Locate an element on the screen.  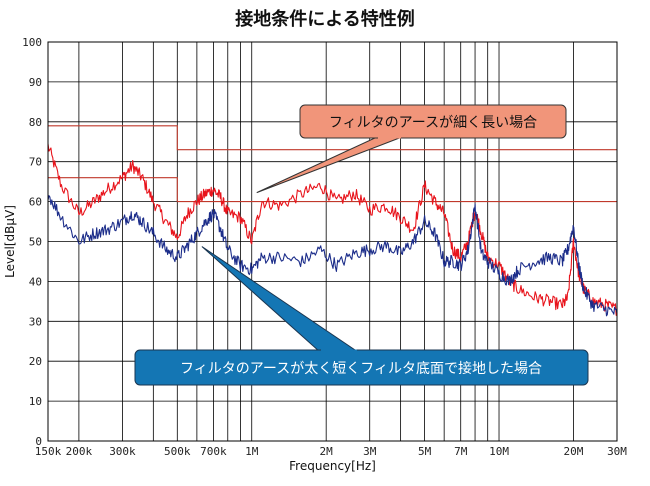
y-tick-label: 70 is located at coordinates (35, 162).